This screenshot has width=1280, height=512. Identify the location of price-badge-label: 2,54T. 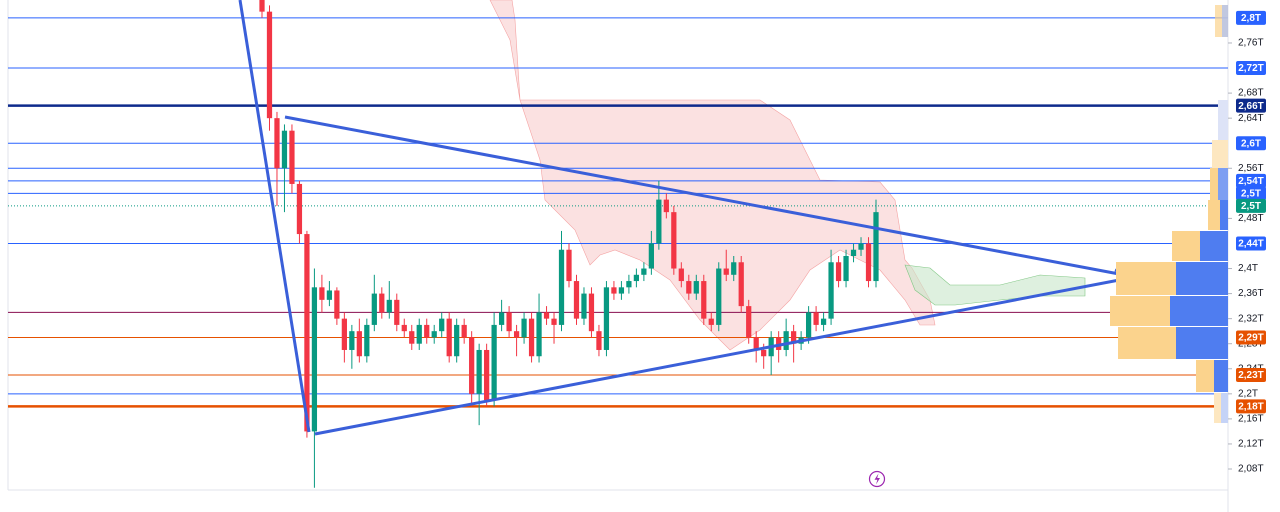
(1251, 181).